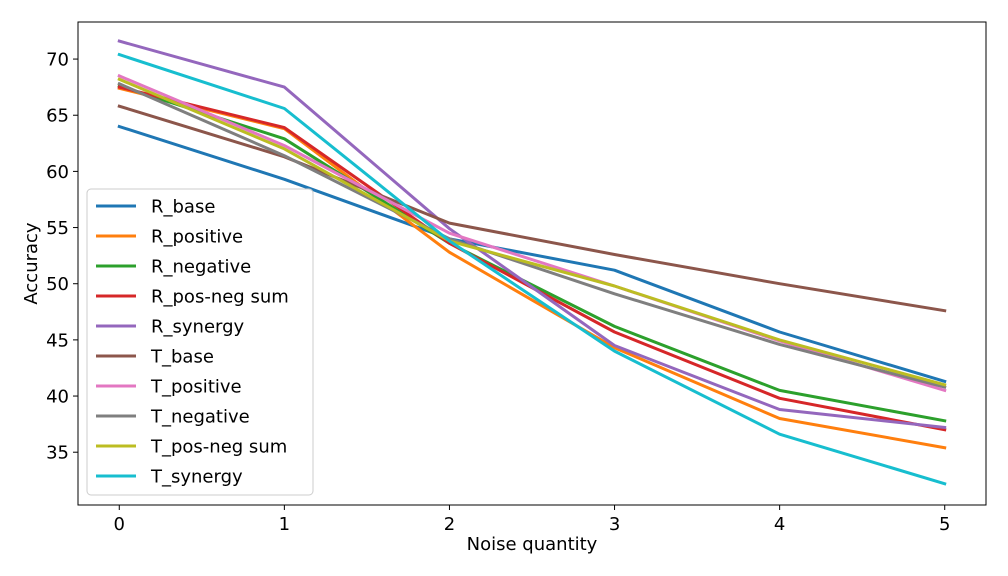 This screenshot has width=1008, height=576. What do you see at coordinates (779, 524) in the screenshot?
I see `x-tick-label: 4` at bounding box center [779, 524].